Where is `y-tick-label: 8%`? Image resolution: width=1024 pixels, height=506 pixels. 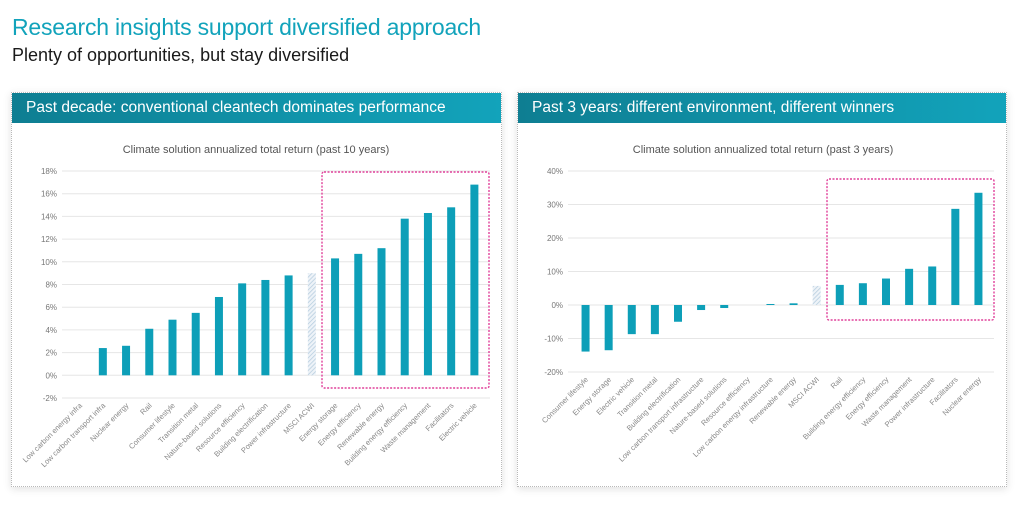 y-tick-label: 8% is located at coordinates (51, 285).